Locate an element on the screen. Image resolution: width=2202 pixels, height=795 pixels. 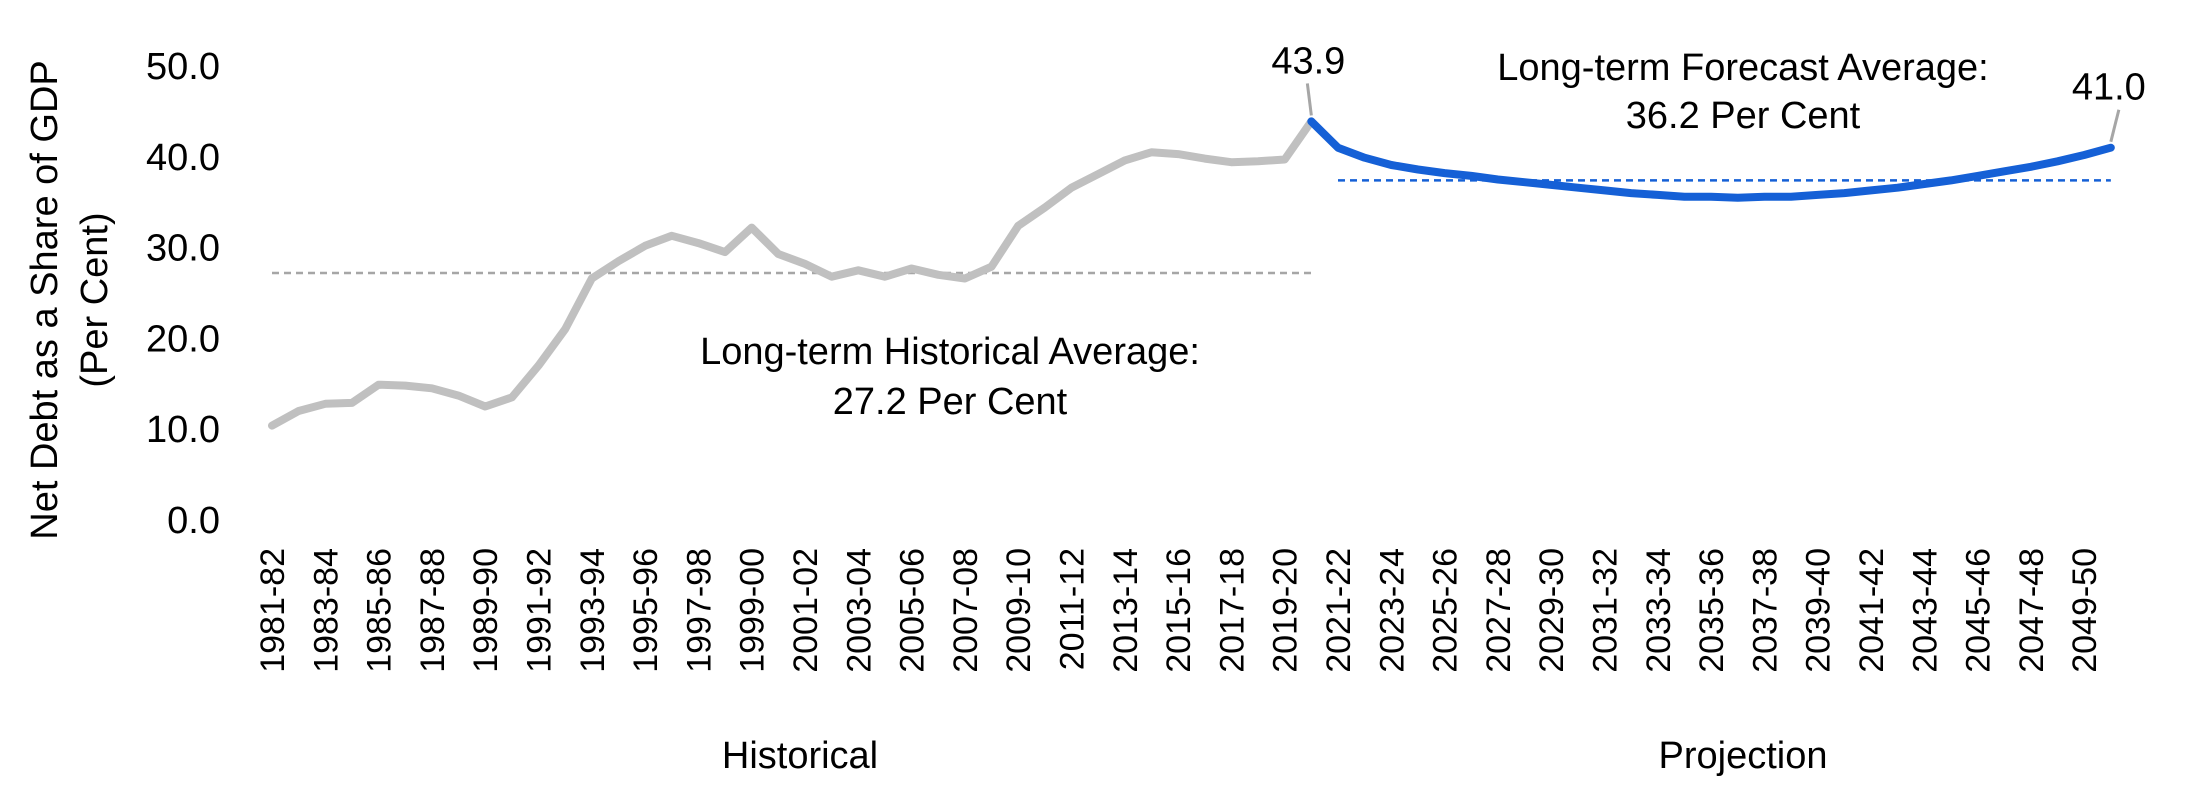
forecast-average-label-line2: 36.2 Per Cent is located at coordinates (1743, 116).